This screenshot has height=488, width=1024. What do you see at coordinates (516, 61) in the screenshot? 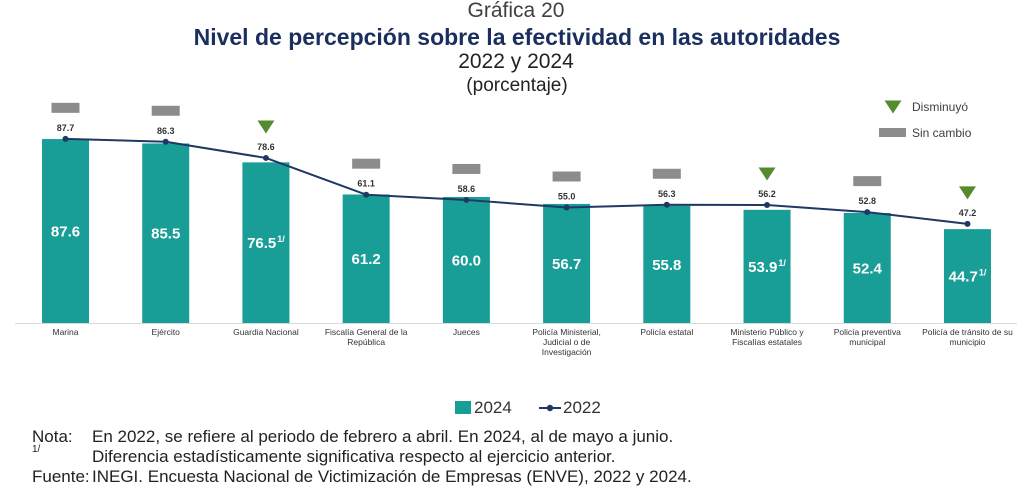
I see `chart-subtitle: 2022 y 2024` at bounding box center [516, 61].